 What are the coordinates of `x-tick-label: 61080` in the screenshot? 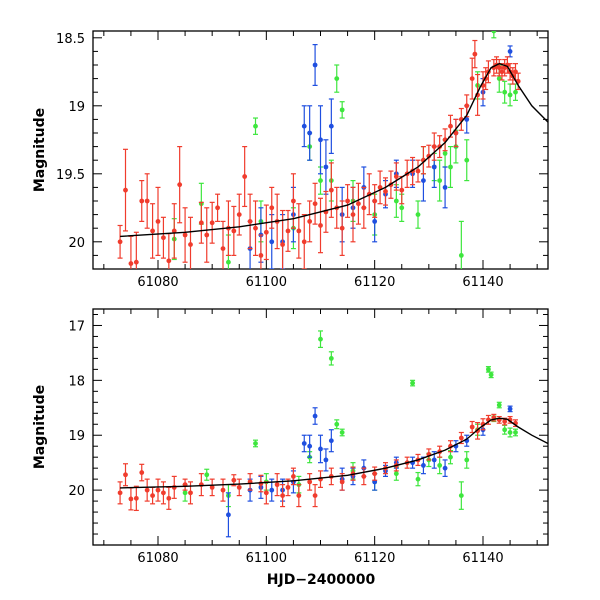 It's located at (157, 558).